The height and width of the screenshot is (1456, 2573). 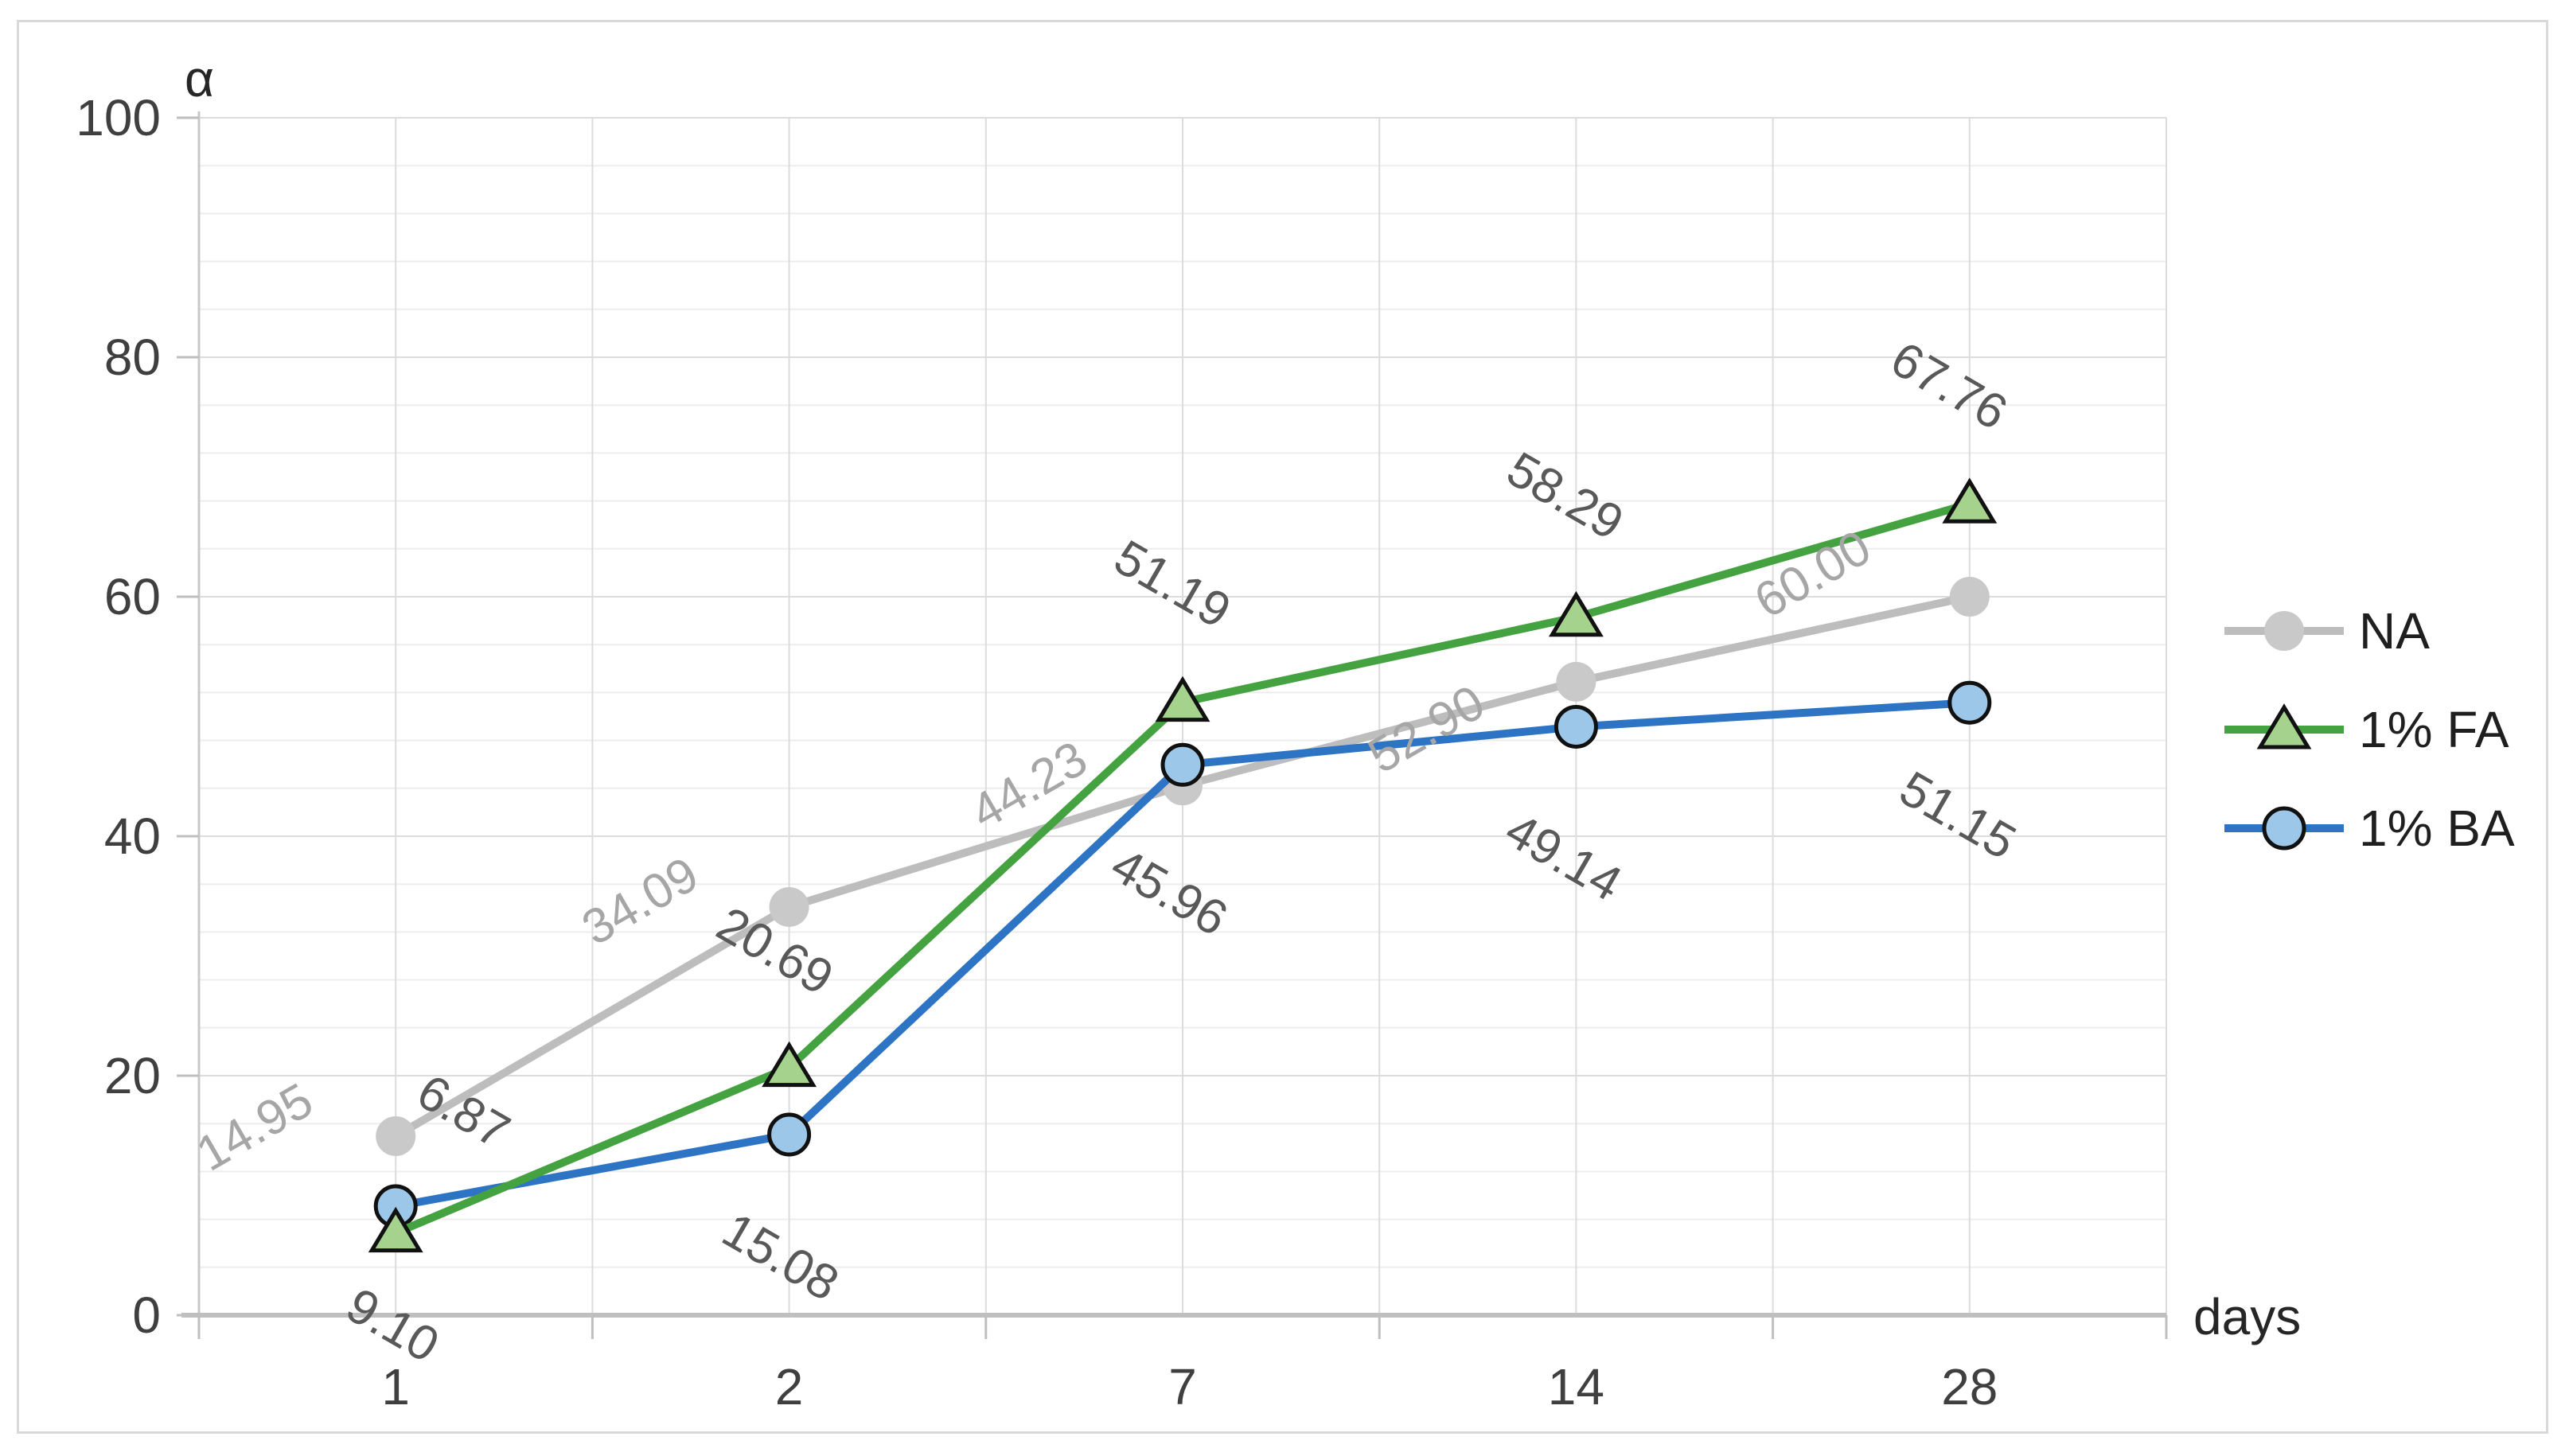 What do you see at coordinates (199, 78) in the screenshot?
I see `y-axis-title: α` at bounding box center [199, 78].